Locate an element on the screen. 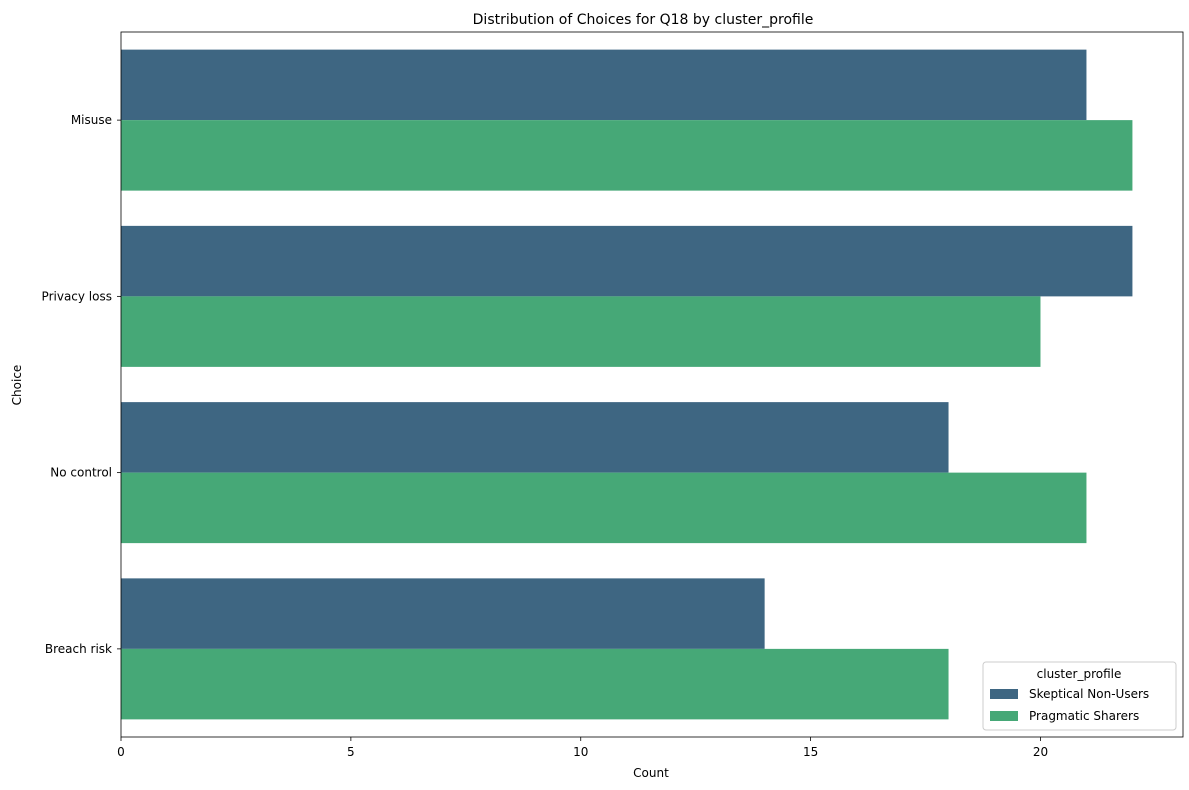 The height and width of the screenshot is (790, 1189). legend-label-pragmatic: Pragmatic Sharers is located at coordinates (1084, 716).